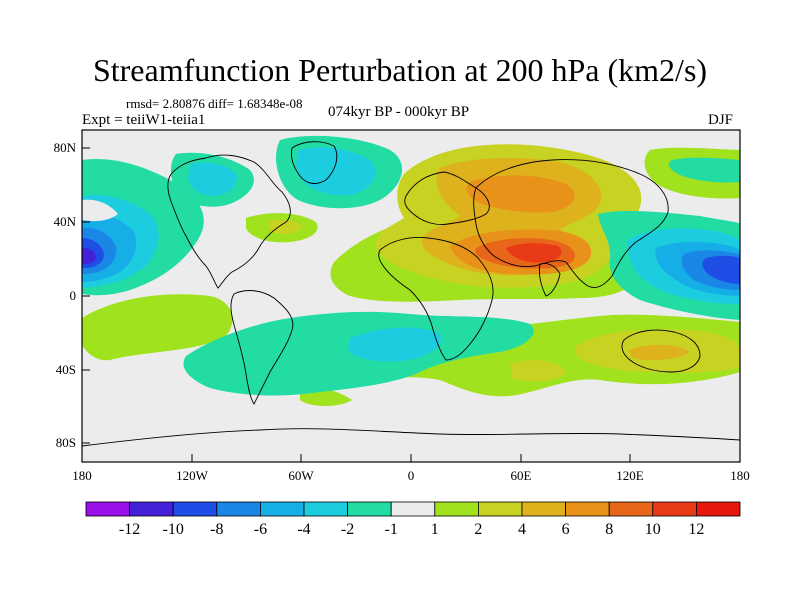  Describe the element at coordinates (262, 347) in the screenshot. I see `coastline-south-america` at that location.